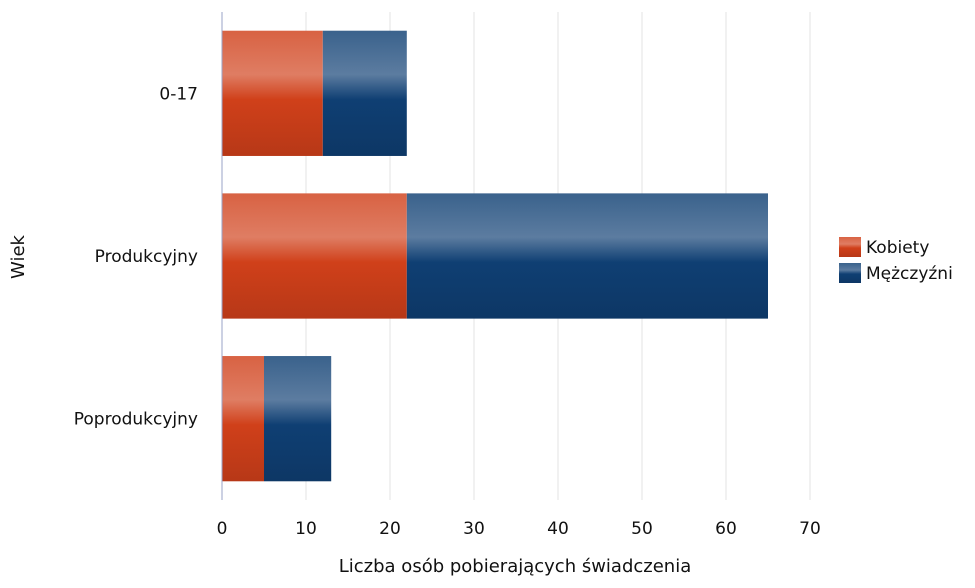  I want to click on x-axis-title: Liczba osób pobierających świadczenia, so click(515, 566).